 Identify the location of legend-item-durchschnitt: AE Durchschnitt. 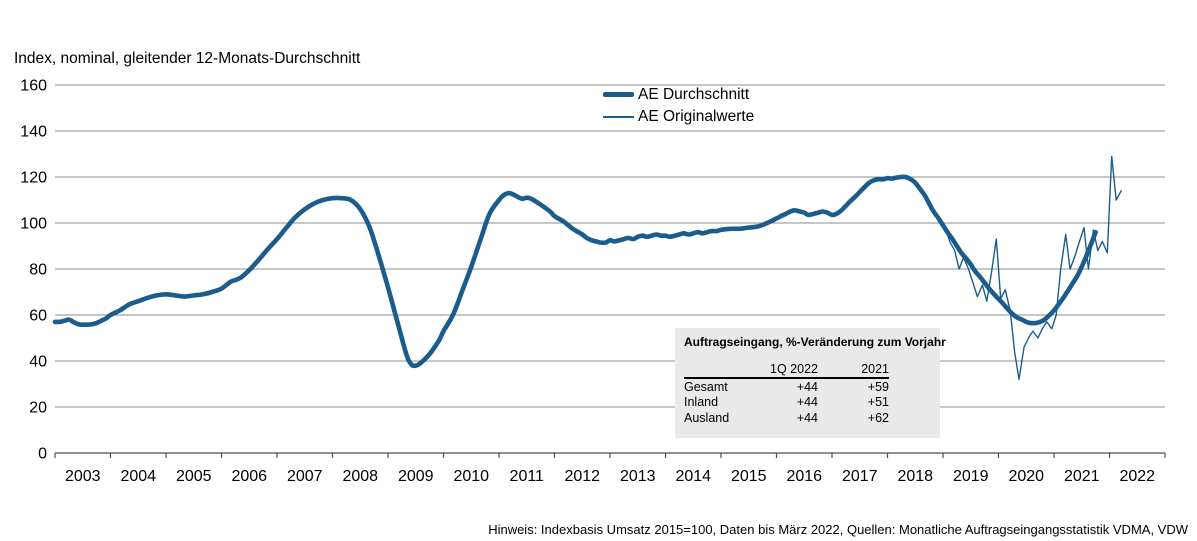
(678, 94).